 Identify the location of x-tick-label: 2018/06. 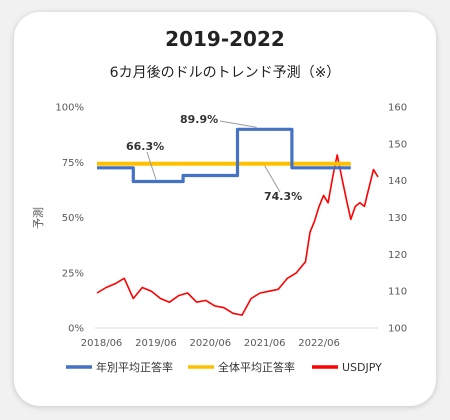
(102, 343).